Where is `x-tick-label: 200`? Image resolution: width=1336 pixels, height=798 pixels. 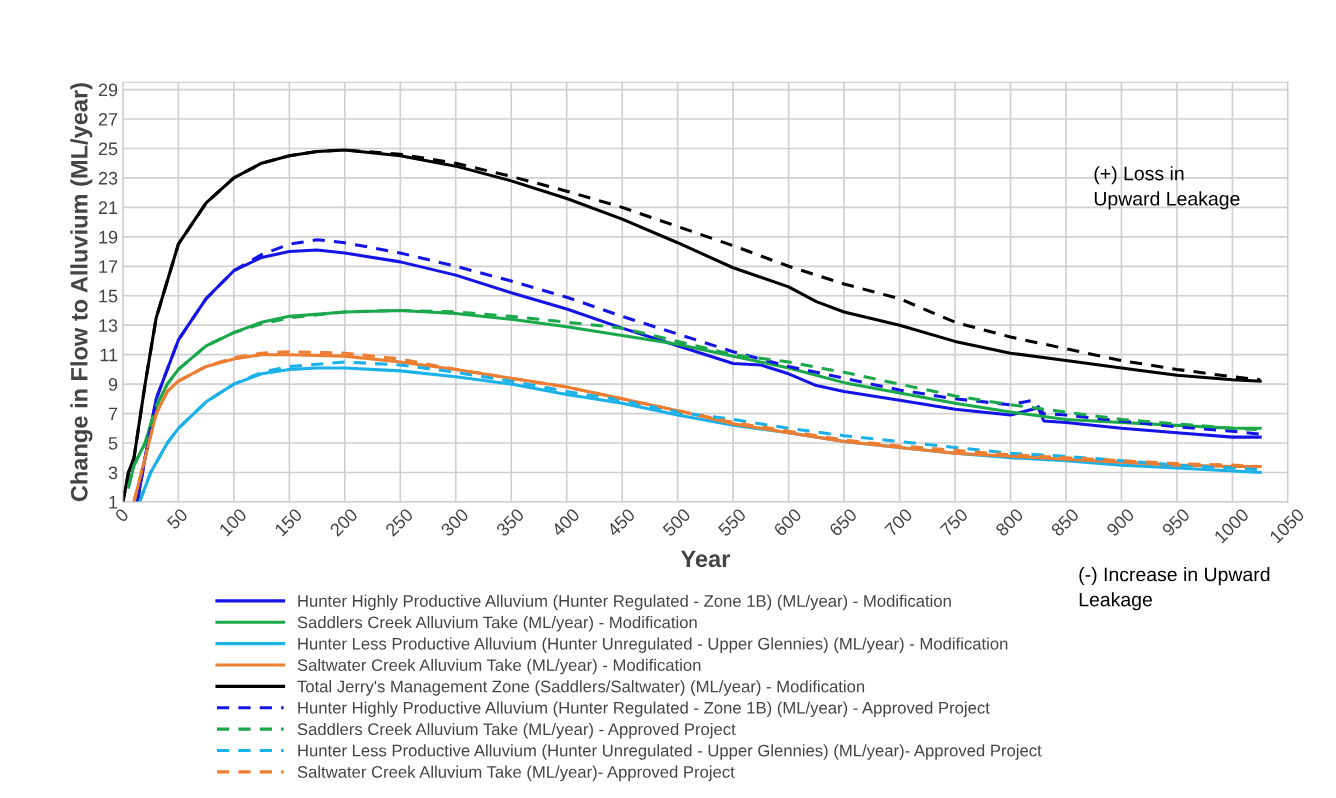
x-tick-label: 200 is located at coordinates (344, 522).